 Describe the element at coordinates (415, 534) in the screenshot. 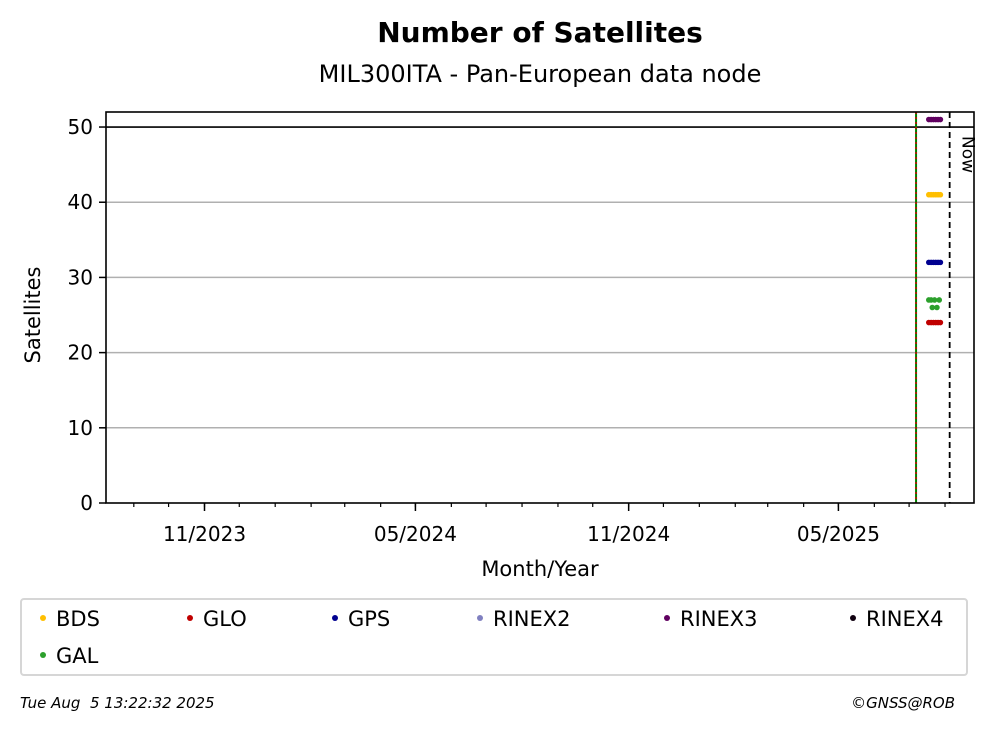

I see `x-tick-label: 05/2024` at that location.